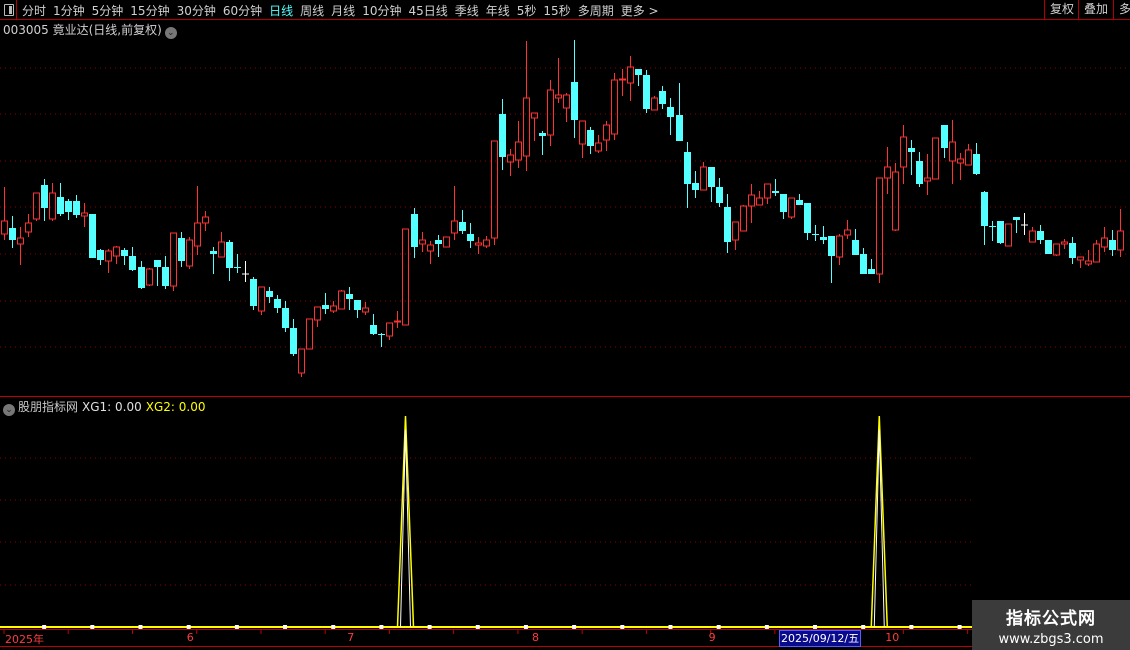 The image size is (1130, 650). Describe the element at coordinates (557, 11) in the screenshot. I see `period-tab: 15秒` at that location.